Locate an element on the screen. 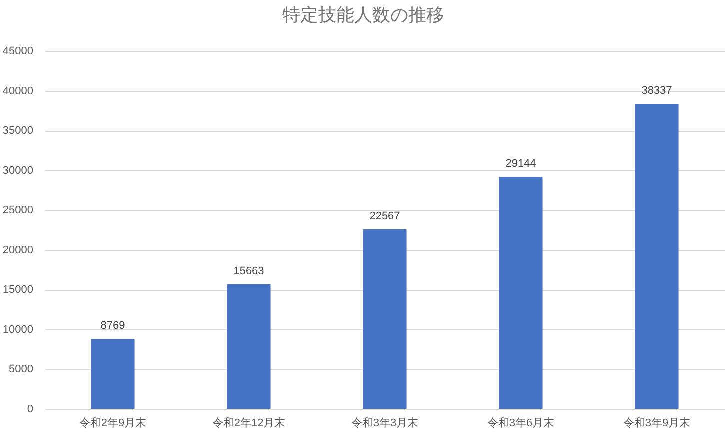 This screenshot has height=440, width=725. y-tick-label: 45000 is located at coordinates (18, 52).